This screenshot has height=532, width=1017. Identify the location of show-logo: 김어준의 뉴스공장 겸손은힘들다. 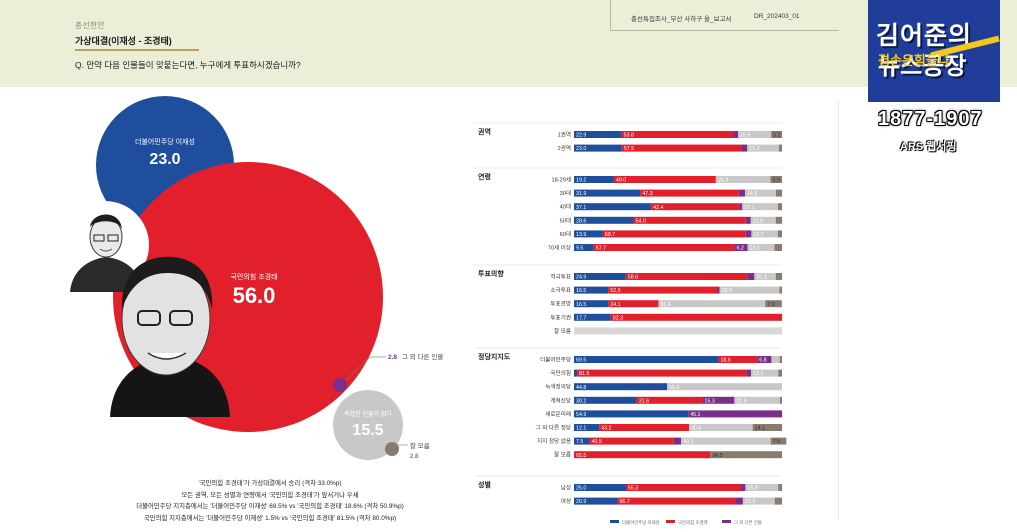
(934, 51).